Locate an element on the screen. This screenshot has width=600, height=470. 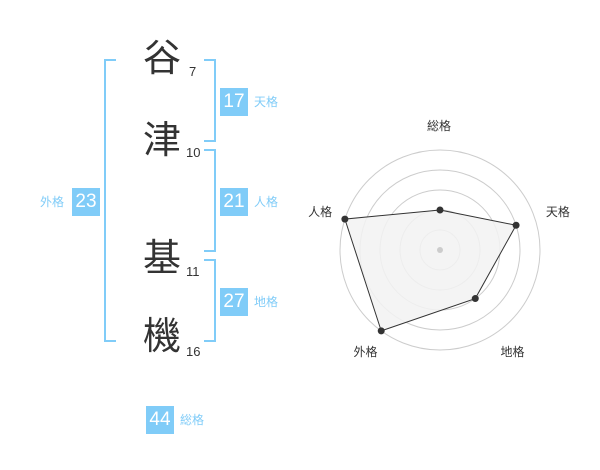
radar-axis-label: 人格 is located at coordinates (320, 212).